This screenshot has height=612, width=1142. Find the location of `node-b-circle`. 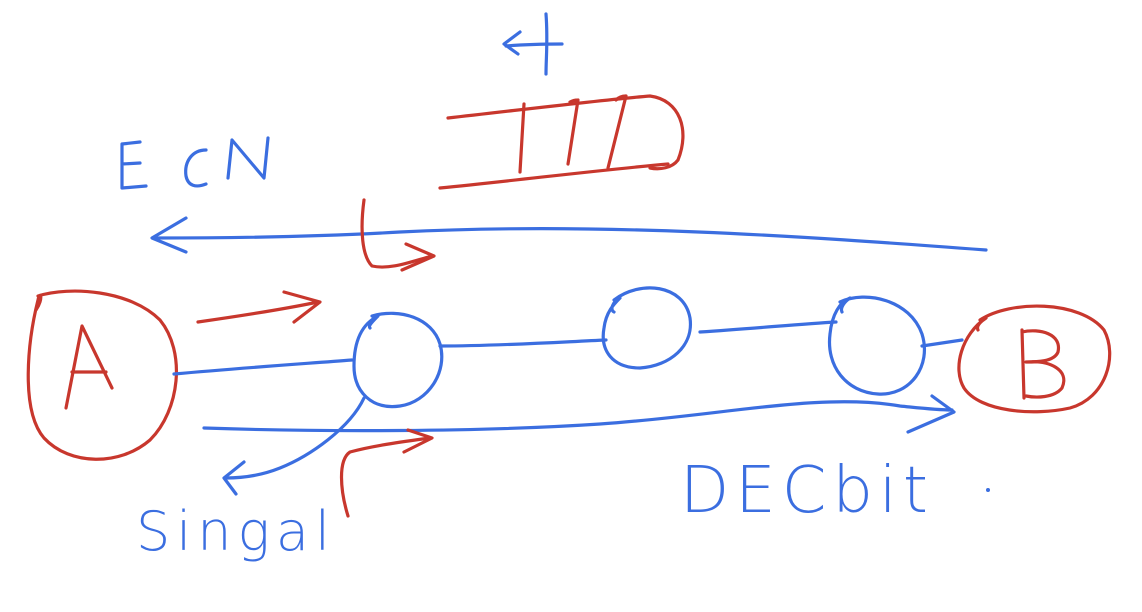

node-b-circle is located at coordinates (1034, 359).